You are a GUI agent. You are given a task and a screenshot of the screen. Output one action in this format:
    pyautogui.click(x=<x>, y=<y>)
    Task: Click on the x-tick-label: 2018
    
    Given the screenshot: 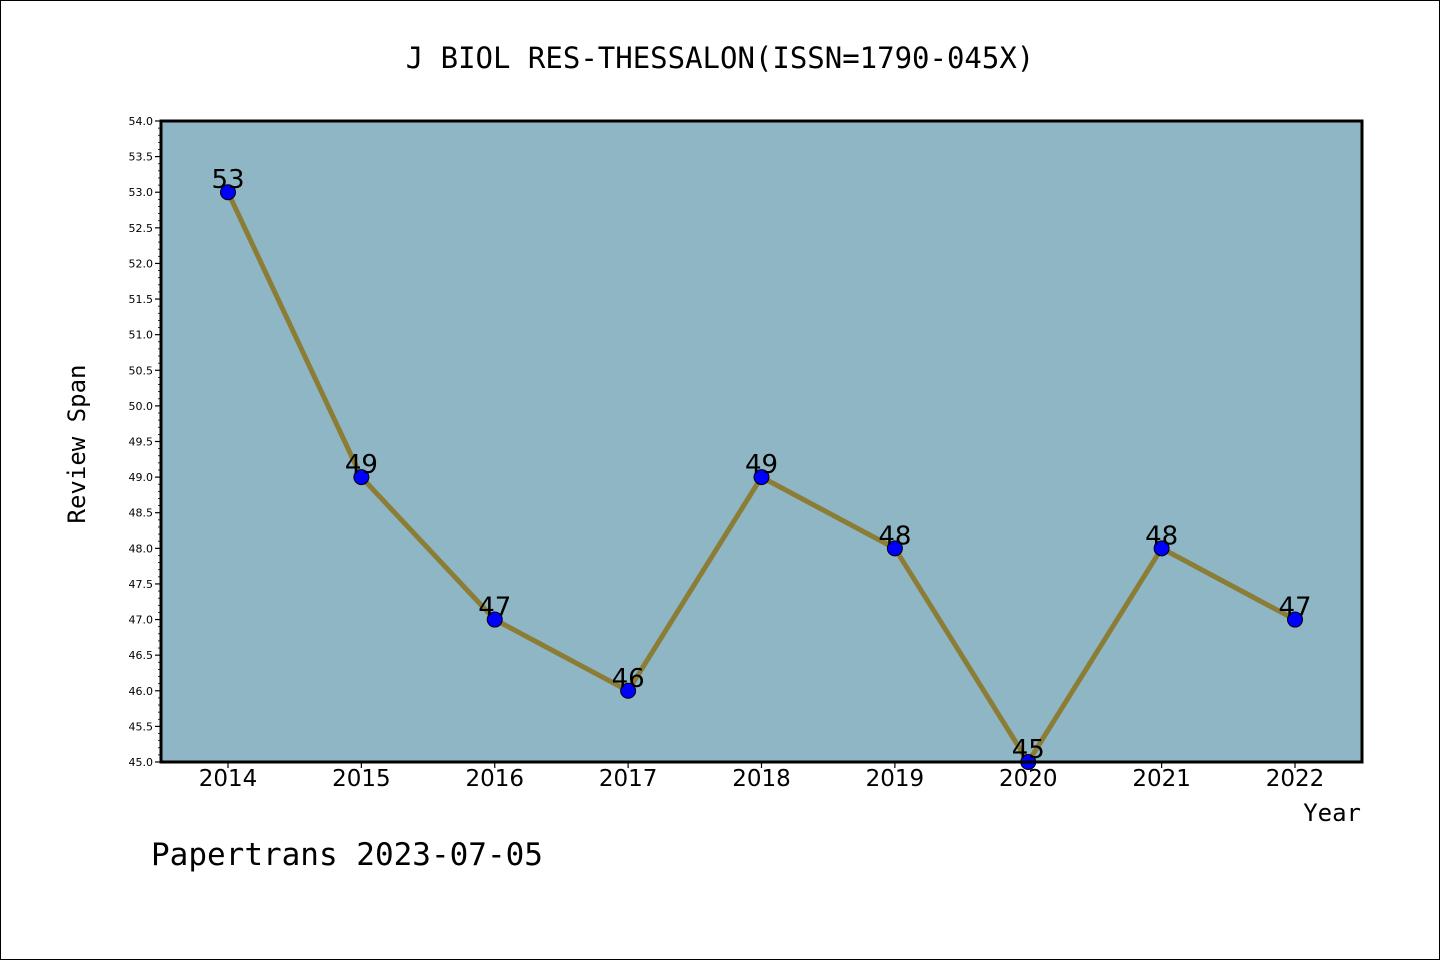 What is the action you would take?
    pyautogui.click(x=761, y=779)
    